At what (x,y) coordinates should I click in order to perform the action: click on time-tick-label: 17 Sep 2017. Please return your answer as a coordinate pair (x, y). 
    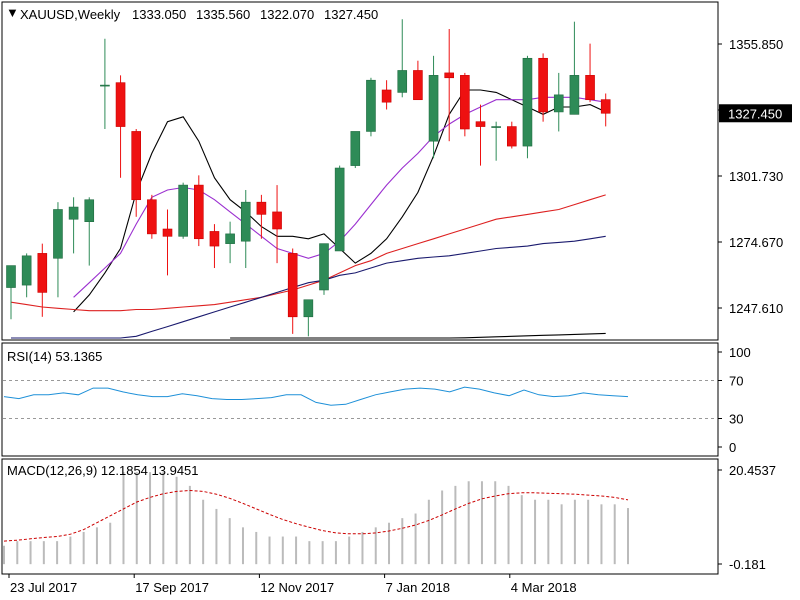
    Looking at the image, I should click on (172, 587).